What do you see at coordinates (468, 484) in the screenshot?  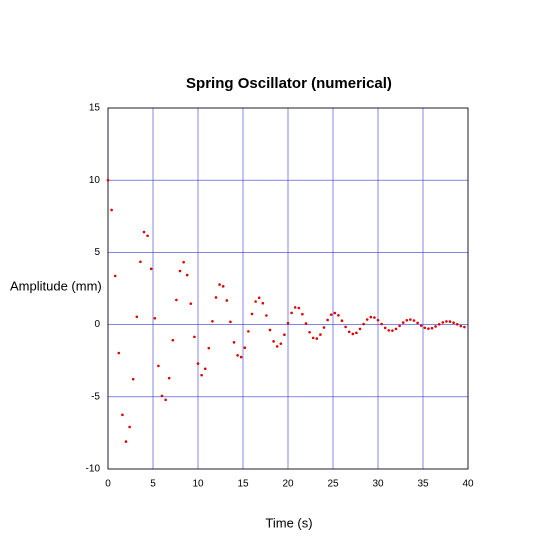 I see `x-tick-label: 40` at bounding box center [468, 484].